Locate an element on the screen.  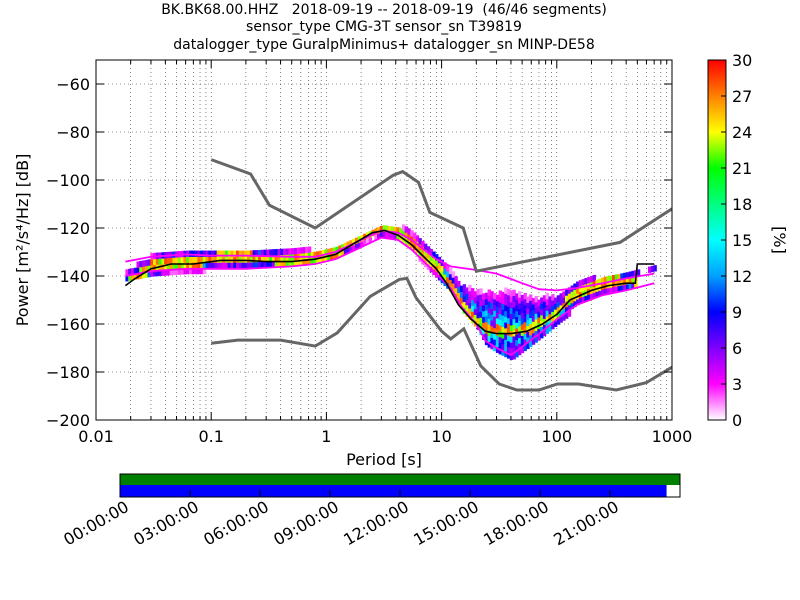
x-tick-label: 10 is located at coordinates (441, 436).